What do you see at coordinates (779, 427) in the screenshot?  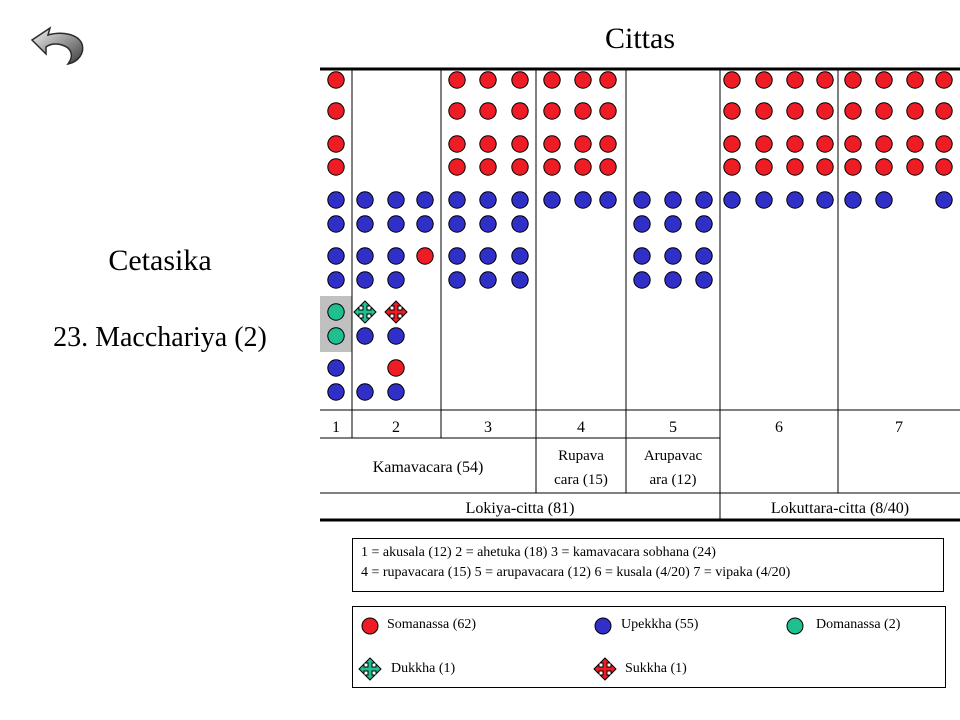 I see `column-number: 6` at bounding box center [779, 427].